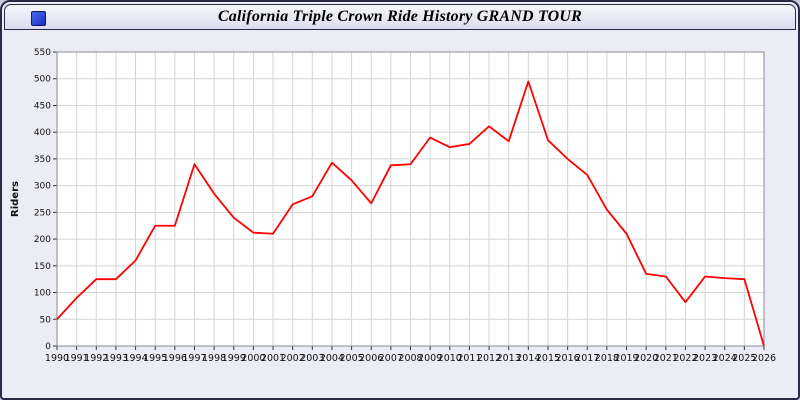 The height and width of the screenshot is (400, 800). Describe the element at coordinates (135, 358) in the screenshot. I see `svg-text: 1994` at that location.